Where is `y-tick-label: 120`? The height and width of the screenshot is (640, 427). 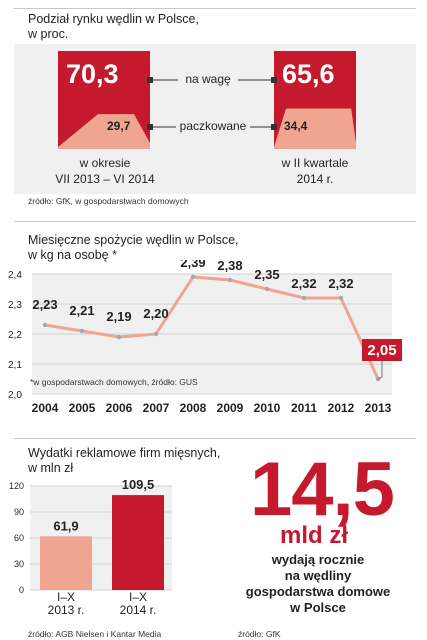 y-tick-label: 120 is located at coordinates (16, 486).